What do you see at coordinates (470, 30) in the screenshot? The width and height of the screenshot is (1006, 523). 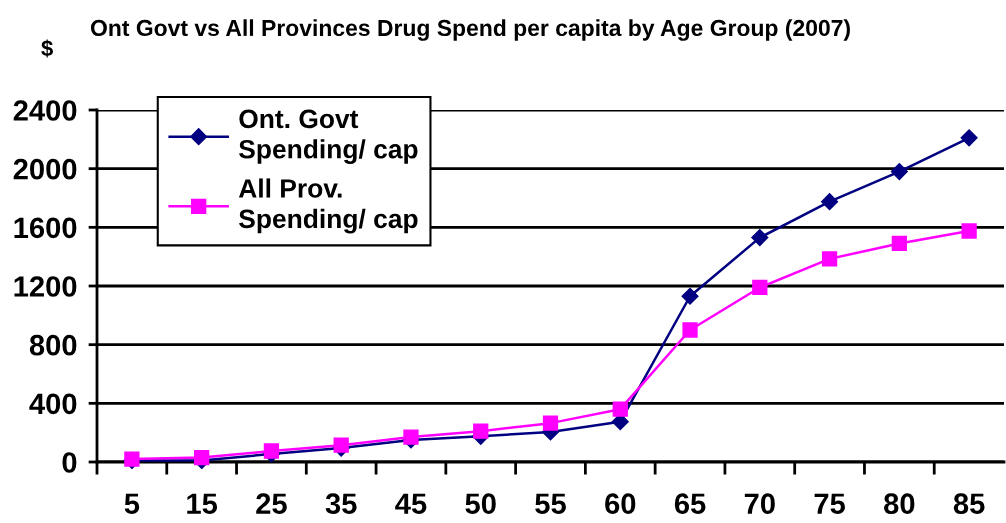 I see `chart-title: Ont Govt vs All Provinces Drug Spend per capita by Age Group (2007)` at bounding box center [470, 30].